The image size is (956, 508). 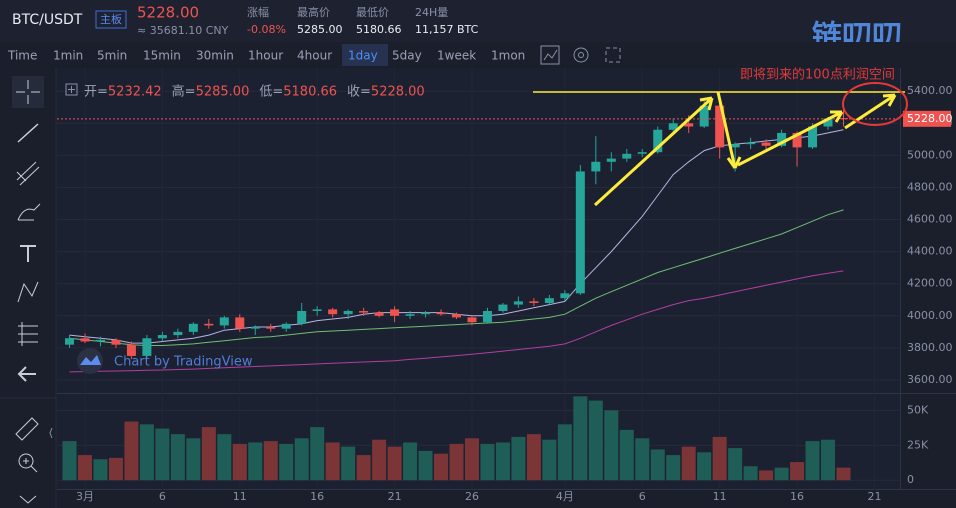 What do you see at coordinates (379, 29) in the screenshot?
I see `stat-value: 5180.66` at bounding box center [379, 29].